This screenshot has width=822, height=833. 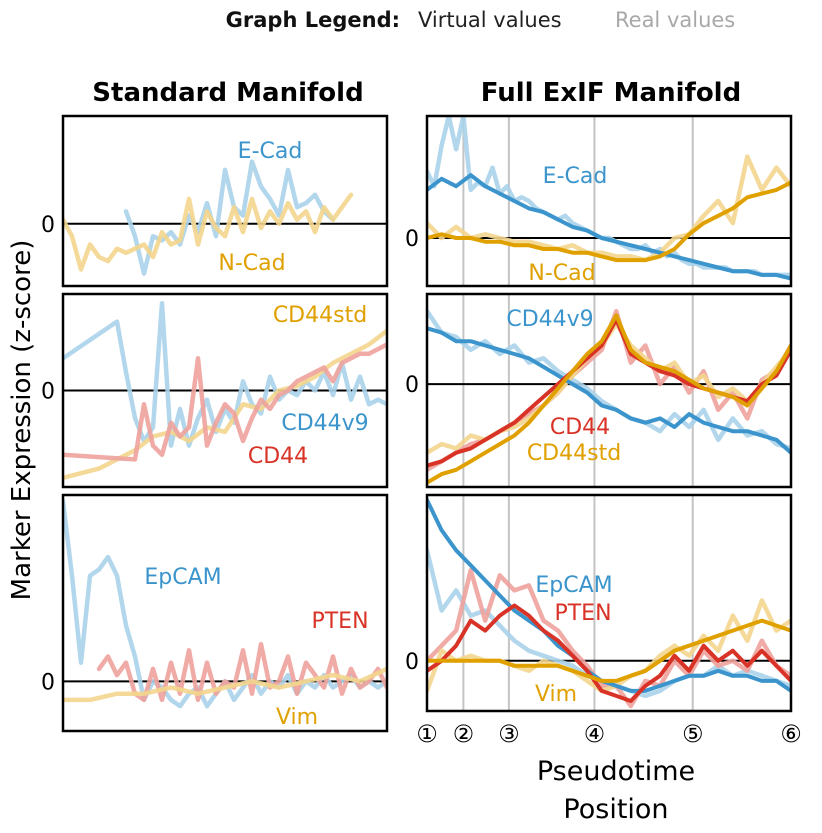 I want to click on series-line-cd44v9-virtual, so click(x=609, y=390).